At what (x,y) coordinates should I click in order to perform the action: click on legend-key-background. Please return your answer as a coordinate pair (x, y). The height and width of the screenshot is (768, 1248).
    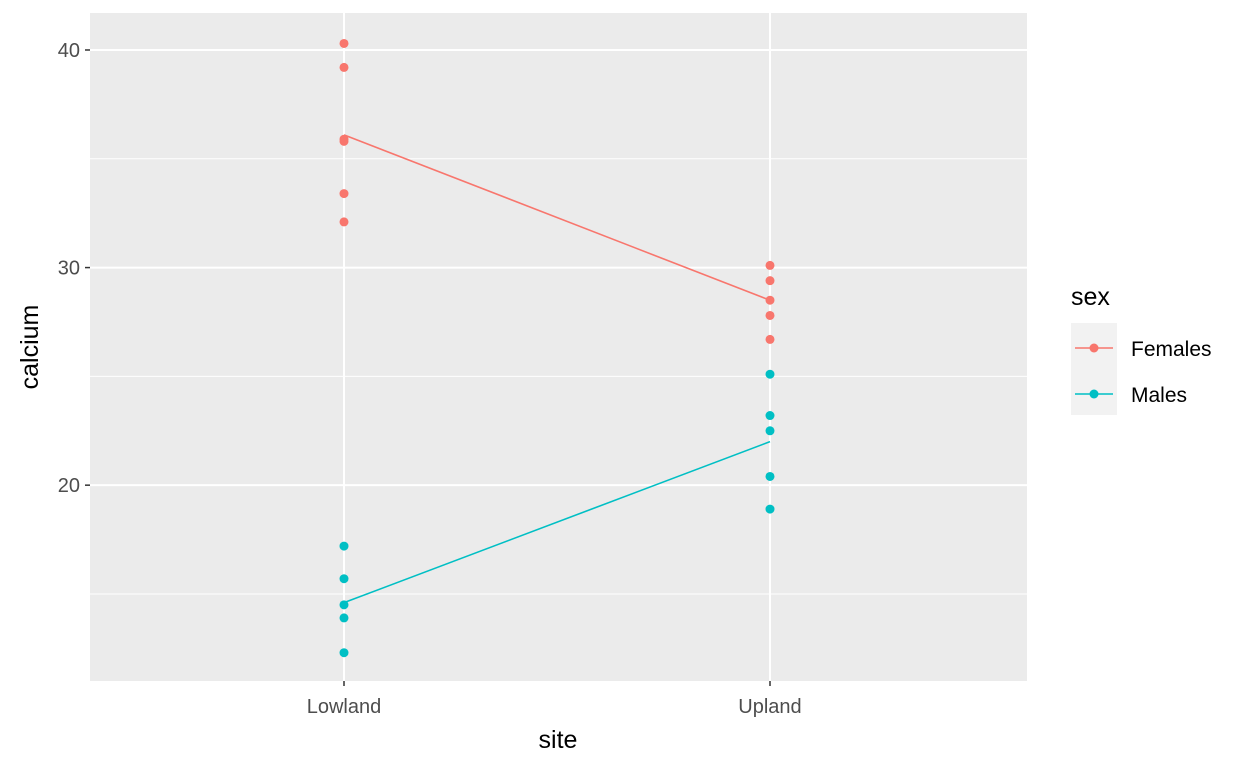
    Looking at the image, I should click on (1094, 369).